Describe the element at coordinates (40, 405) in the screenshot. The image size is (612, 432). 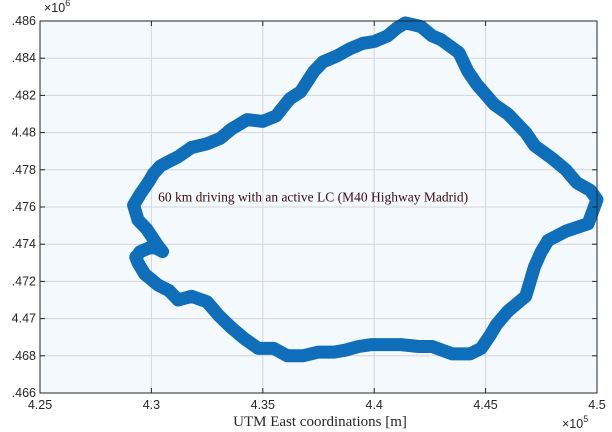
I see `x-tick-label: 4.25` at that location.